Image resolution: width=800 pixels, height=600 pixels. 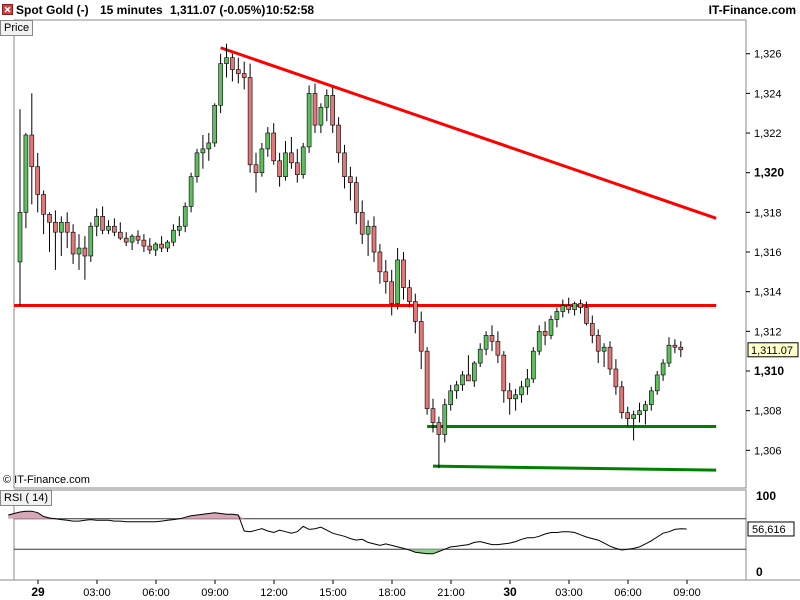 What do you see at coordinates (766, 496) in the screenshot?
I see `rsi-axis-label: 100` at bounding box center [766, 496].